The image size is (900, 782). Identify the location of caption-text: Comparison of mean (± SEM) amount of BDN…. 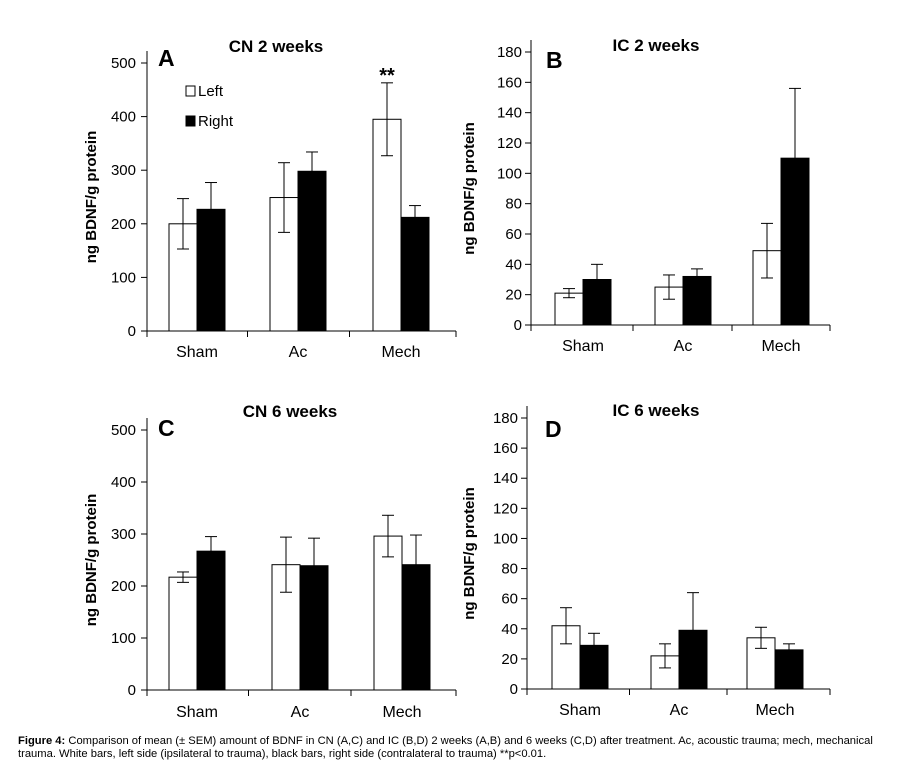
(445, 747).